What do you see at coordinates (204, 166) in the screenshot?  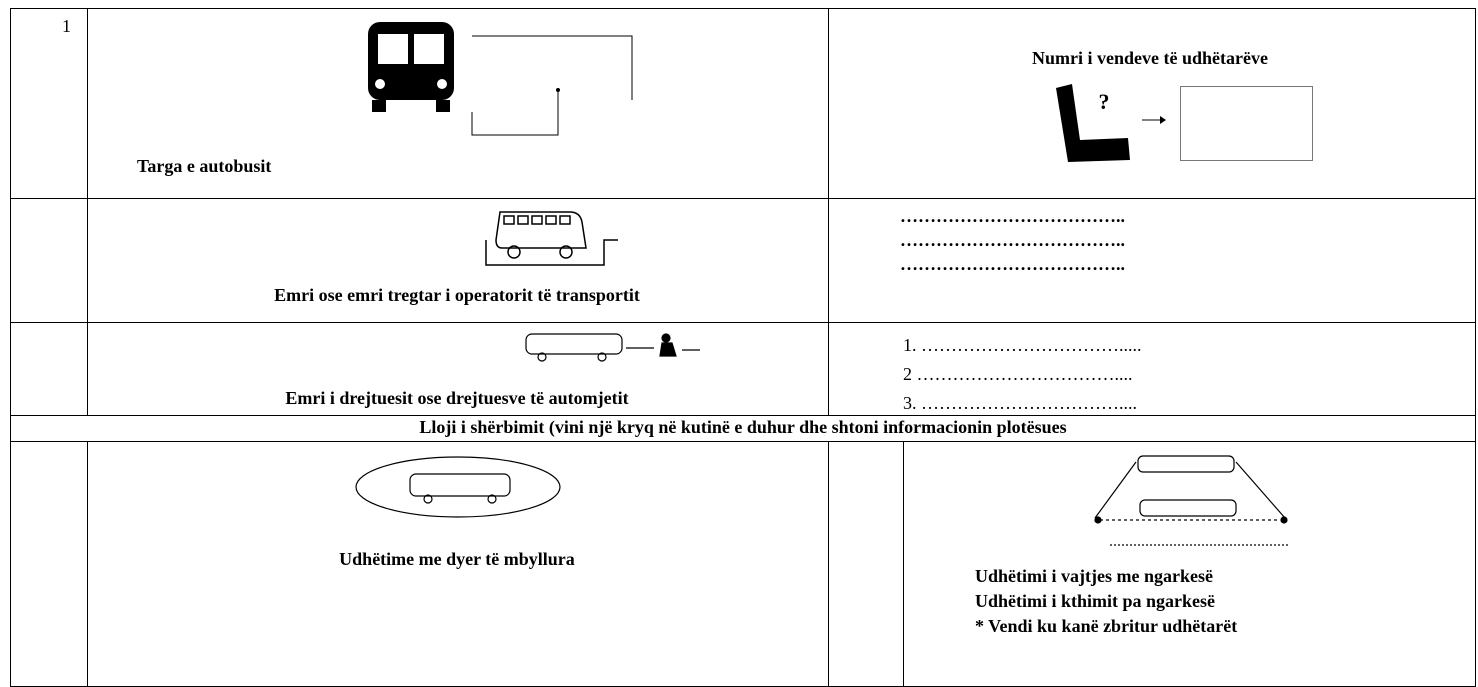 I see `field-label: Targa e autobusit` at bounding box center [204, 166].